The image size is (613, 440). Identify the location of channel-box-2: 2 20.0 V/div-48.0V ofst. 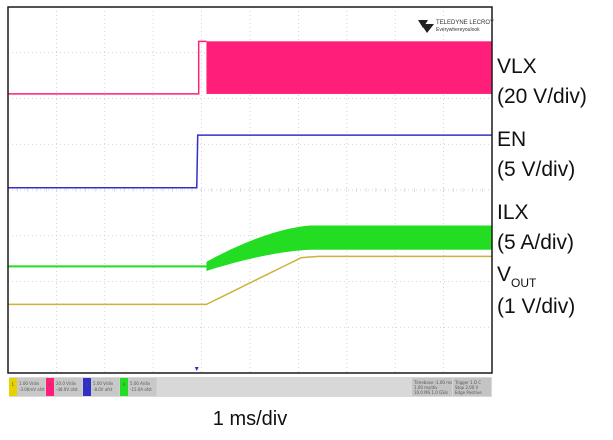
(64, 387).